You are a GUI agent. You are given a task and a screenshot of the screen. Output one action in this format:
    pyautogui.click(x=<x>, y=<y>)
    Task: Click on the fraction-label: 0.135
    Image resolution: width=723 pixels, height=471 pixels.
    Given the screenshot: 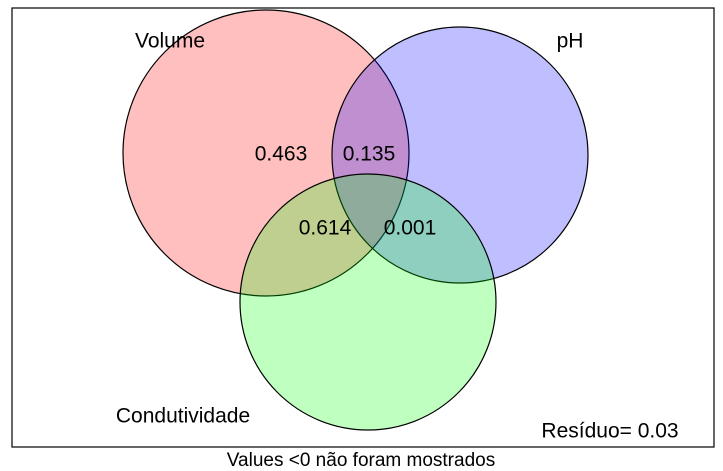 What is the action you would take?
    pyautogui.click(x=369, y=154)
    